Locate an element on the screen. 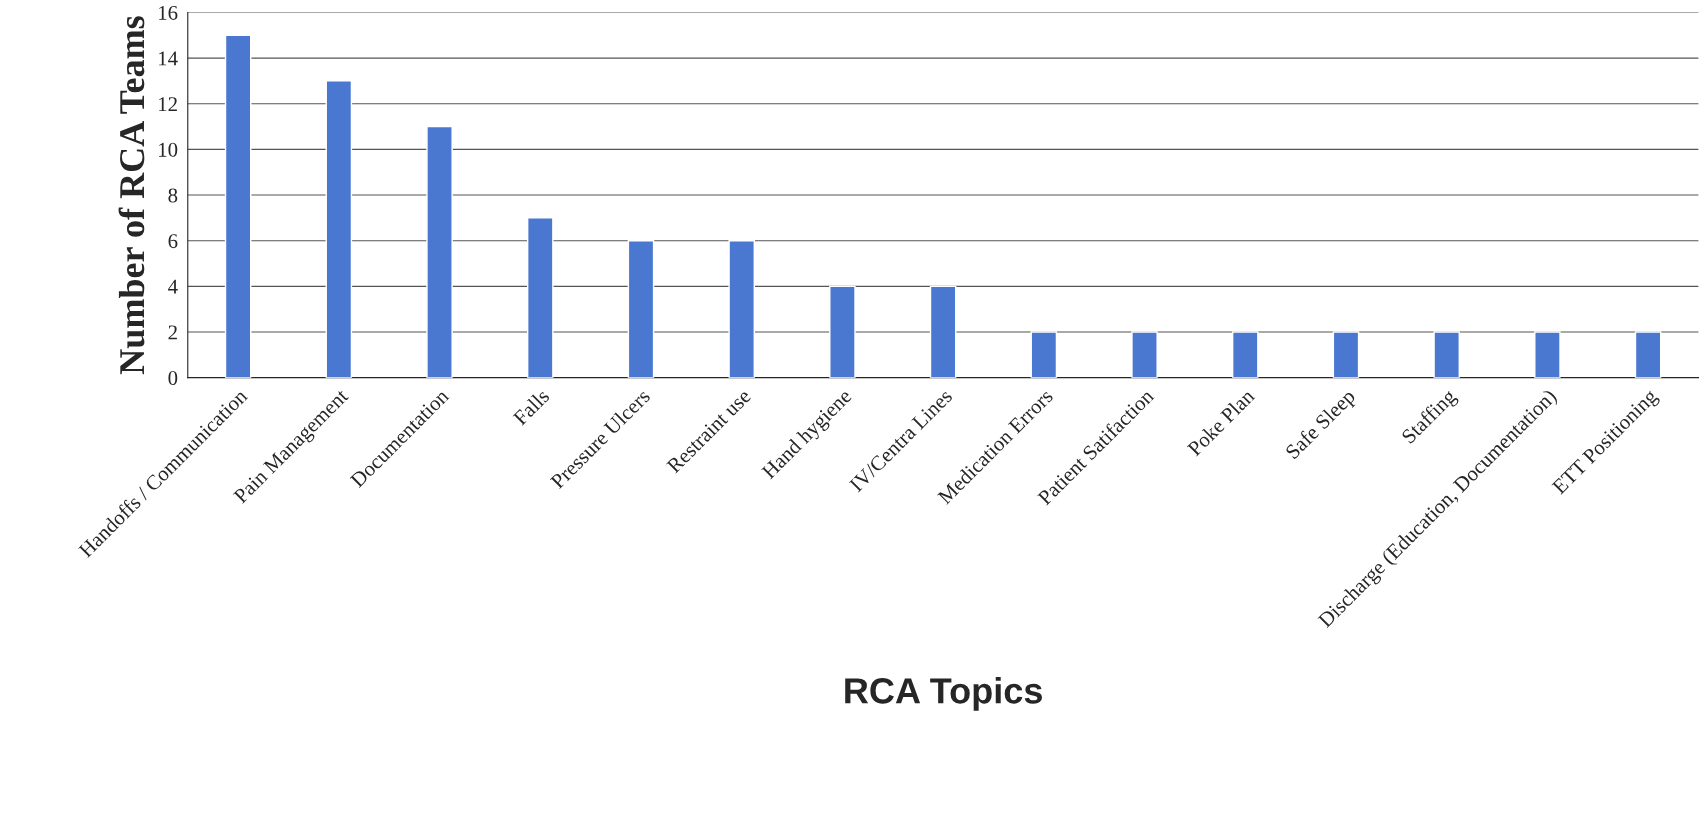 This screenshot has height=830, width=1707. y-tick-label: 8 is located at coordinates (173, 195).